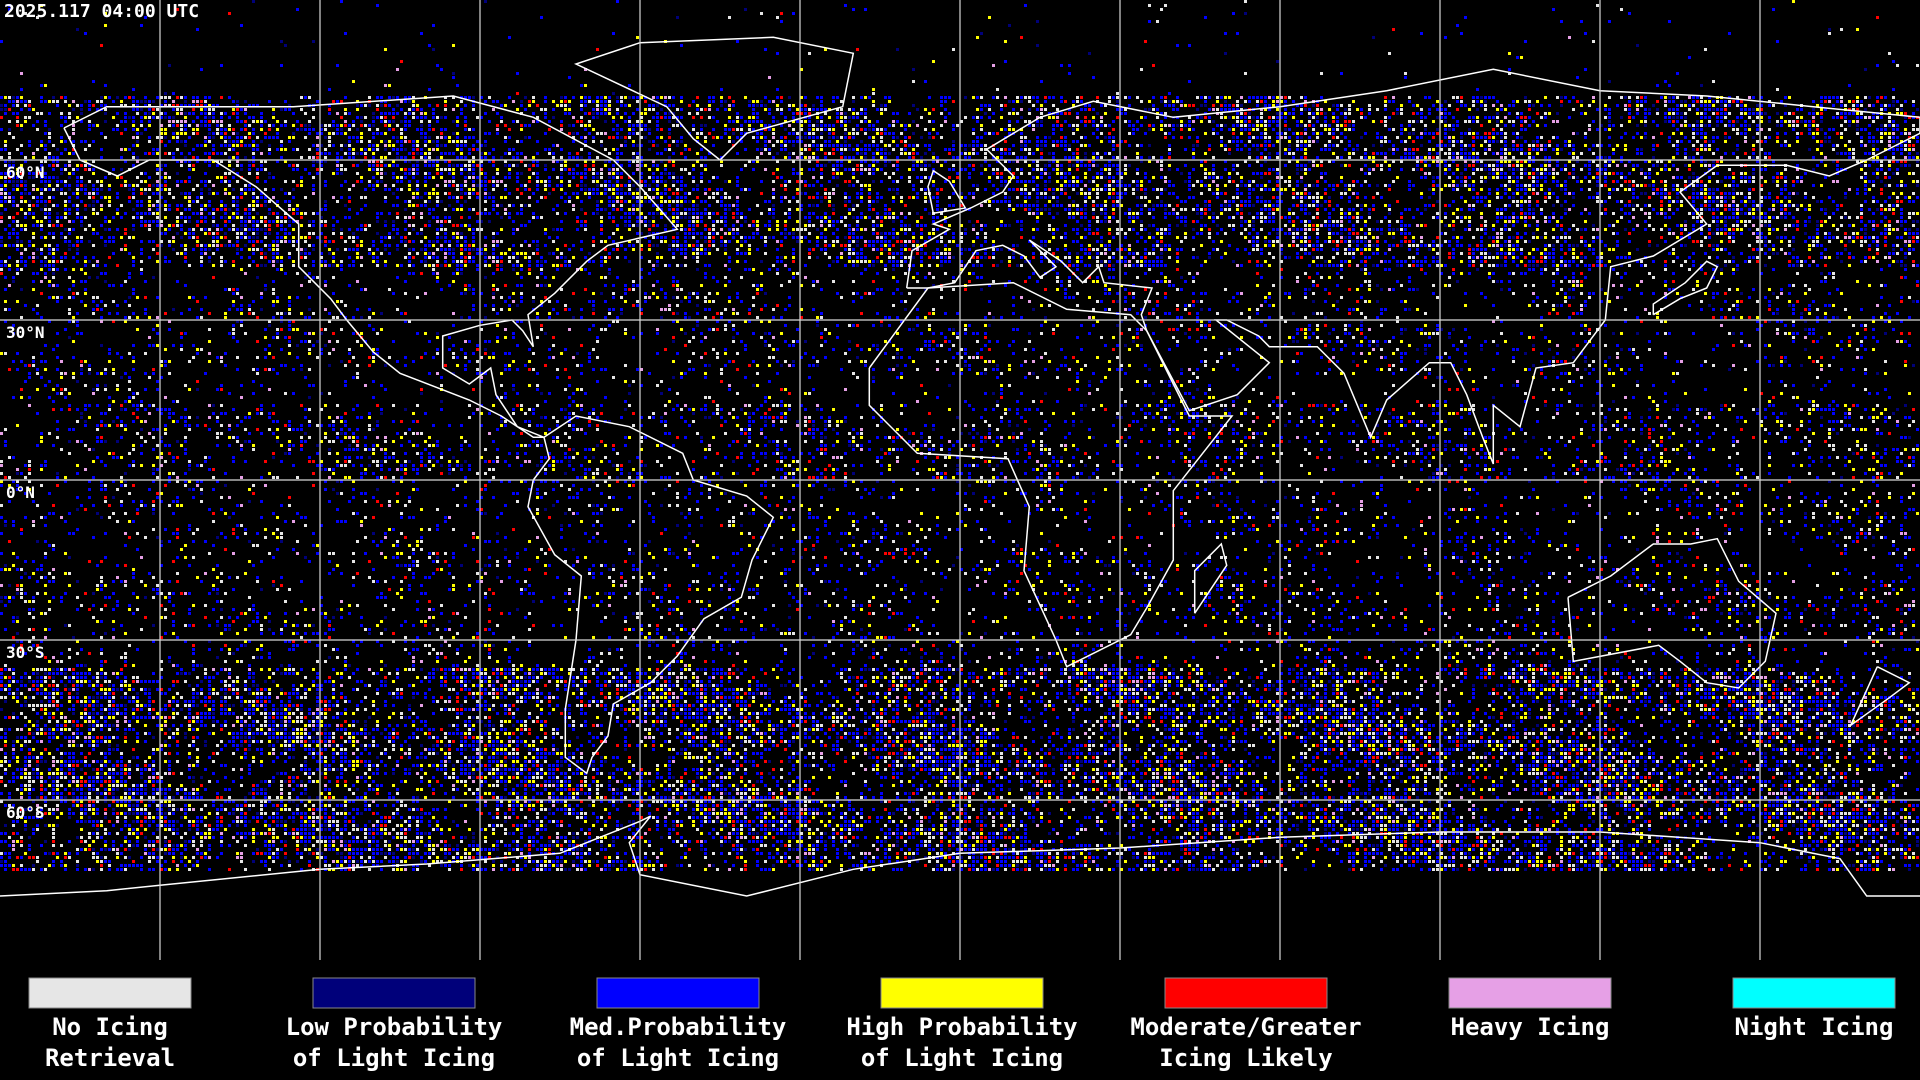 Image resolution: width=1920 pixels, height=1080 pixels. Describe the element at coordinates (25, 652) in the screenshot. I see `lat-label: 30°S` at that location.